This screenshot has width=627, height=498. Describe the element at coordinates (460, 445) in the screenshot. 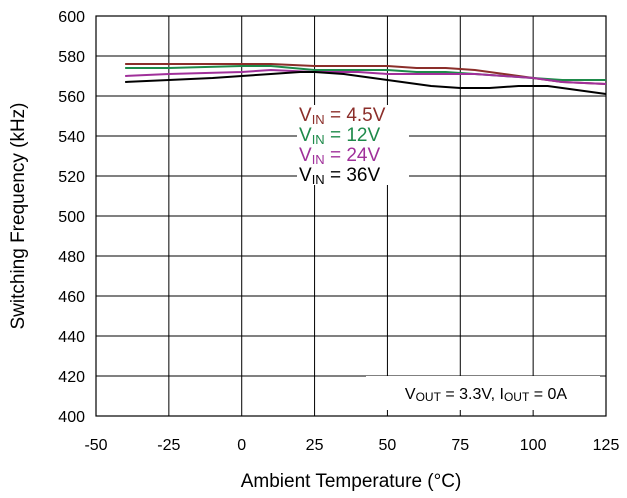

I see `x-tick-label: 75` at that location.